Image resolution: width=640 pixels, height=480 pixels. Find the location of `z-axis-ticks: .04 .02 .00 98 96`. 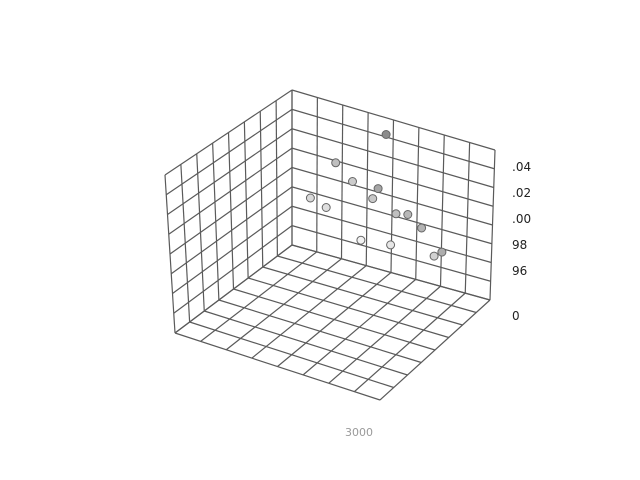

z-axis-ticks: .04 .02 .00 98 96 is located at coordinates (521, 219).